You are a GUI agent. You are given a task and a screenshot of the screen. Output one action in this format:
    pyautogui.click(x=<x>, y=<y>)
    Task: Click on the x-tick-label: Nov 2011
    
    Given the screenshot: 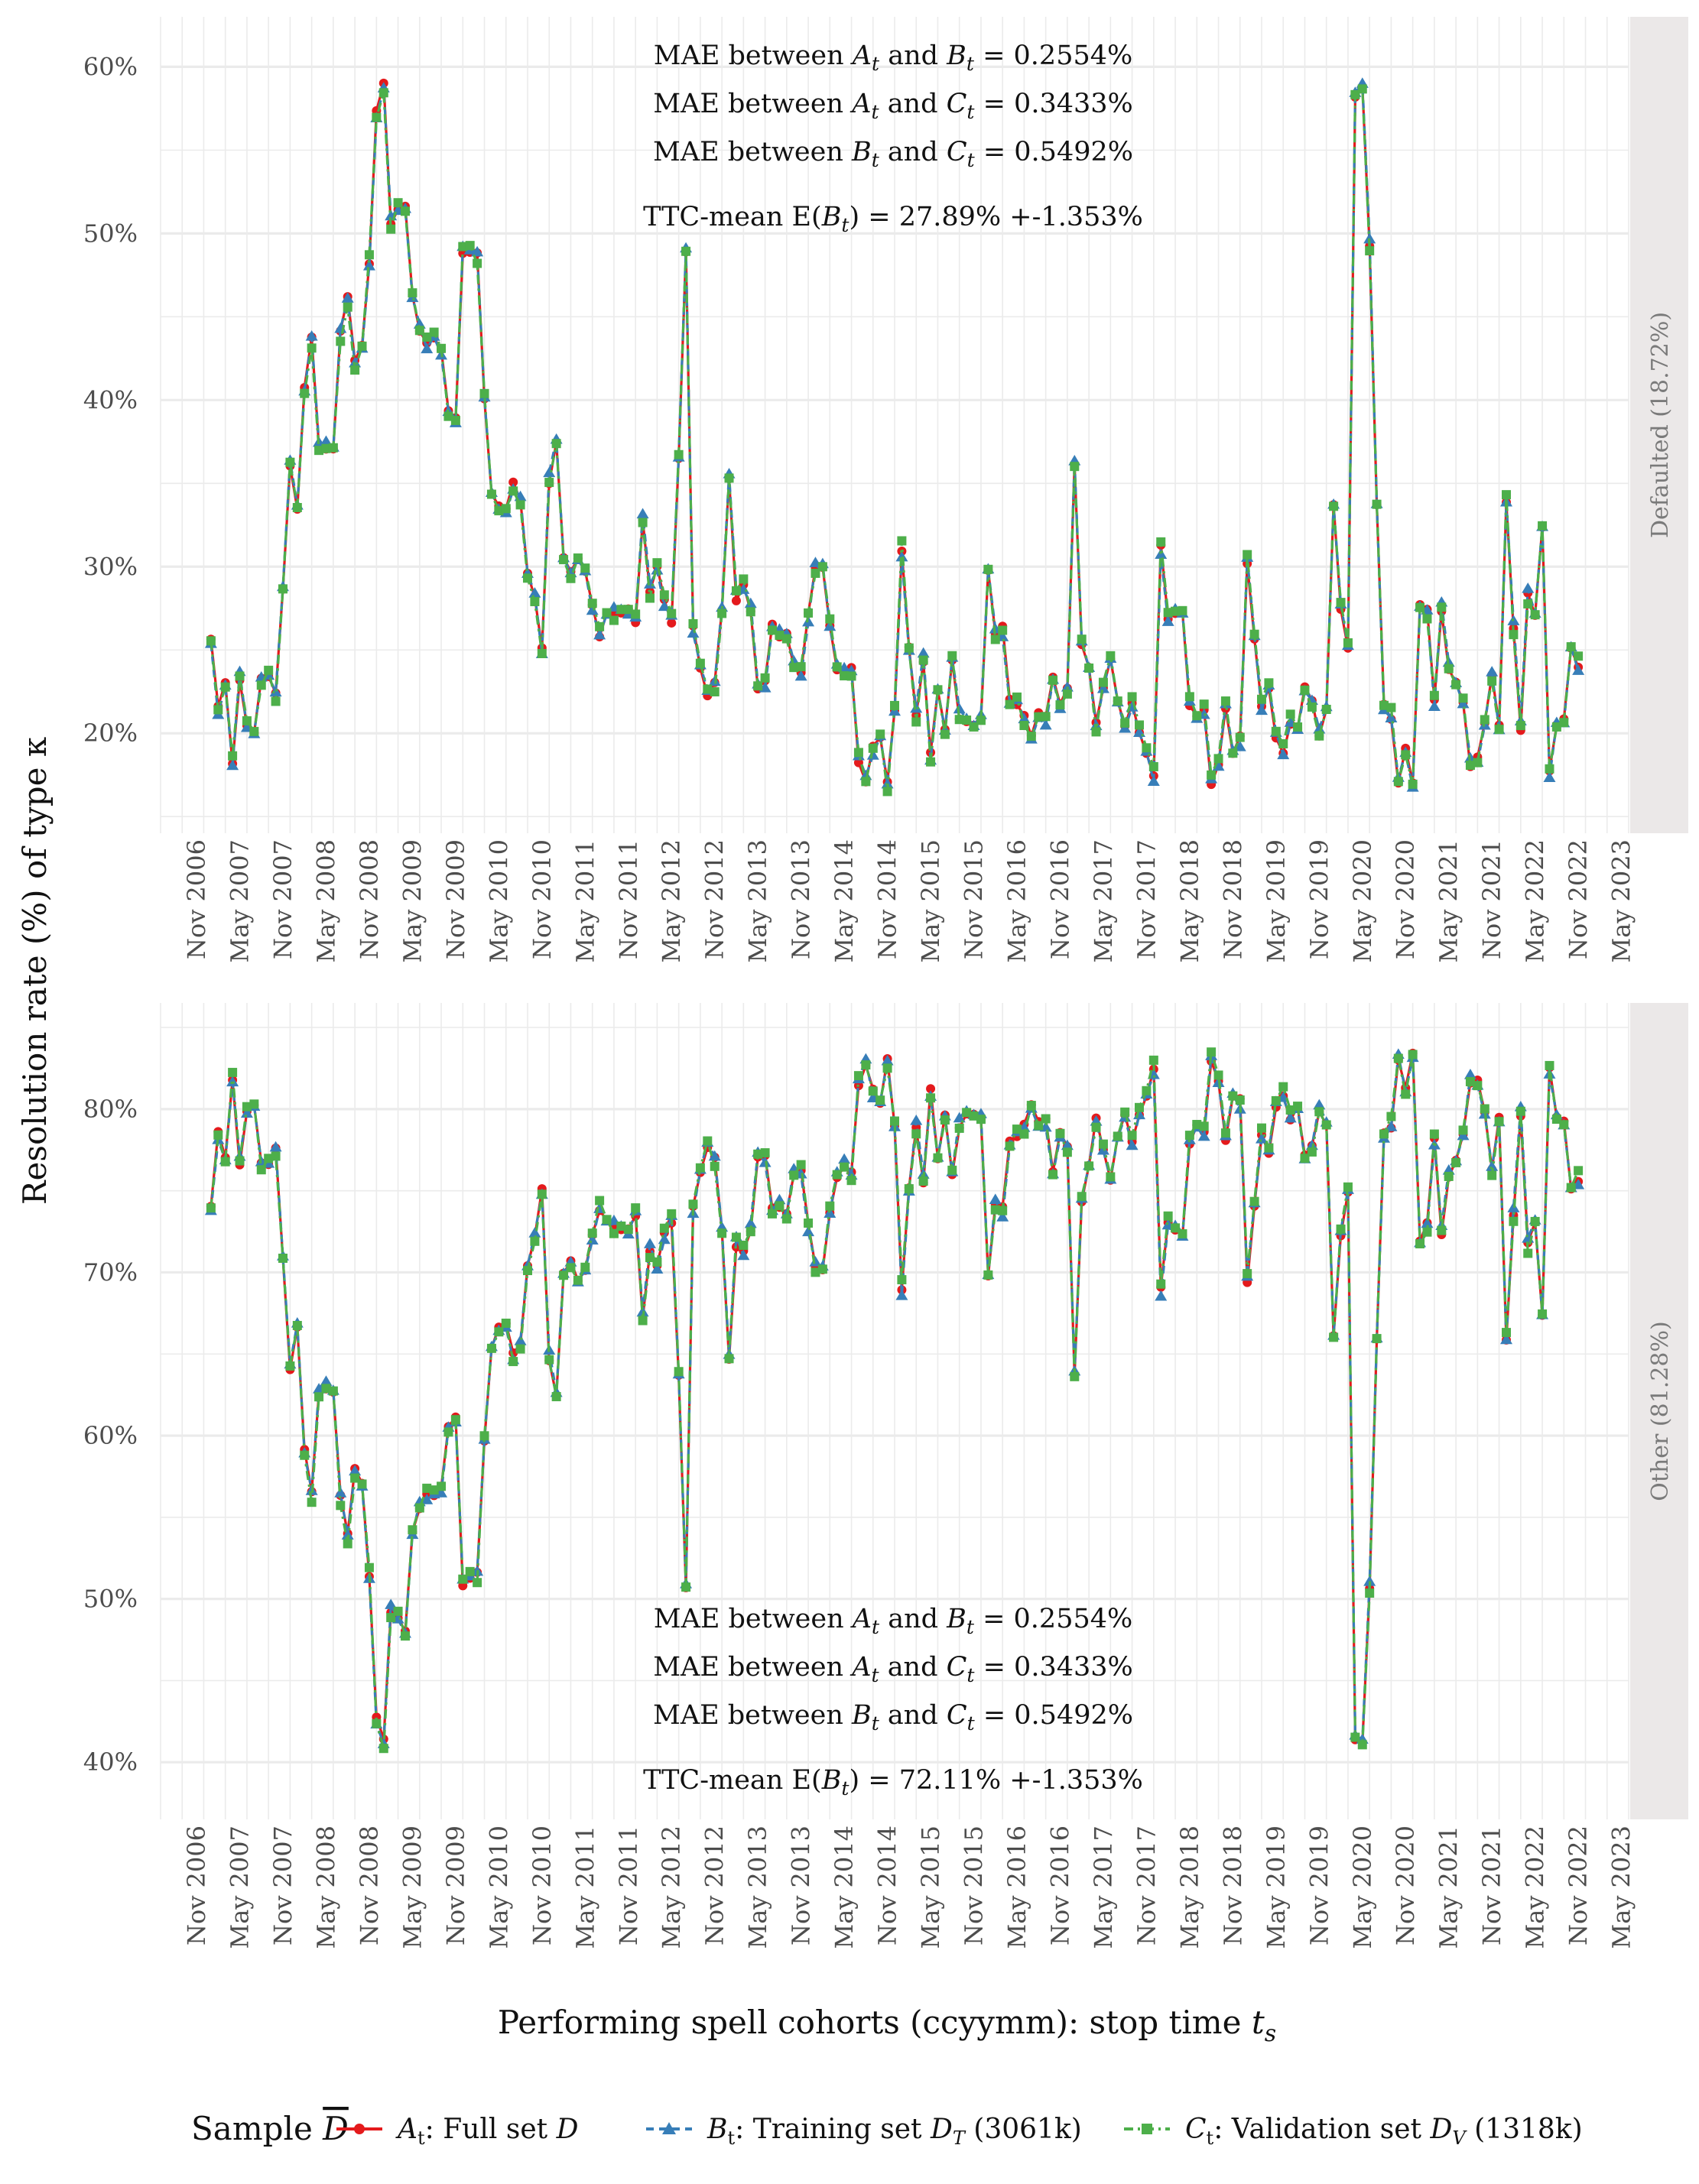 What is the action you would take?
    pyautogui.click(x=628, y=899)
    